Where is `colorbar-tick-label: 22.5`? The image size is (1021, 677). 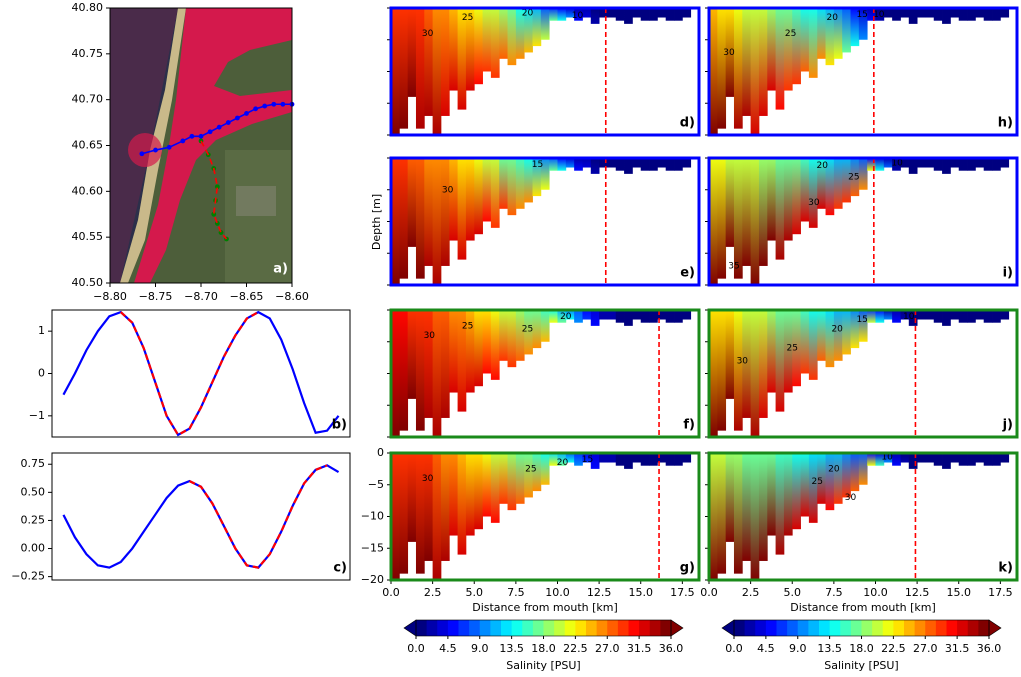
colorbar-tick-label: 22.5 is located at coordinates (575, 648).